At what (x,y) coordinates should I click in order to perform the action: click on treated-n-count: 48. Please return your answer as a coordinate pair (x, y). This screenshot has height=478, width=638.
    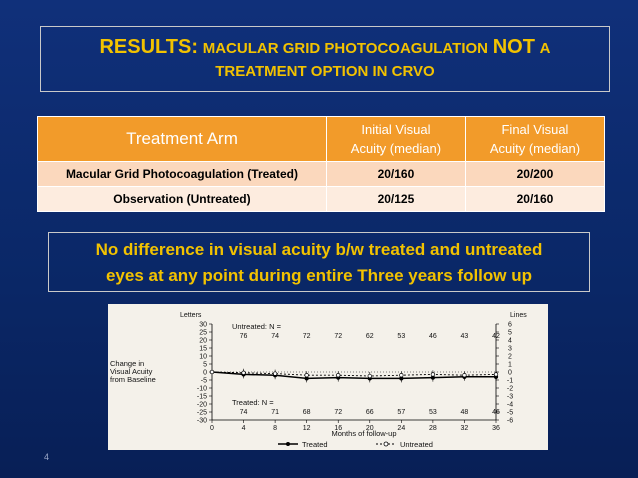
    Looking at the image, I should click on (465, 412).